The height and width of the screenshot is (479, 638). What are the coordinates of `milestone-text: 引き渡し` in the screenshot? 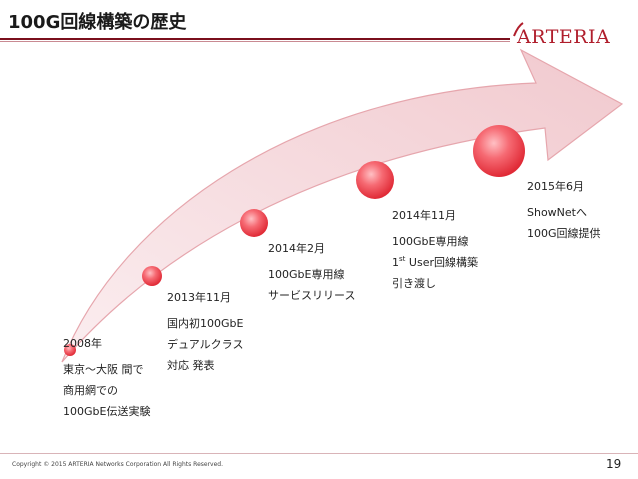 It's located at (414, 283).